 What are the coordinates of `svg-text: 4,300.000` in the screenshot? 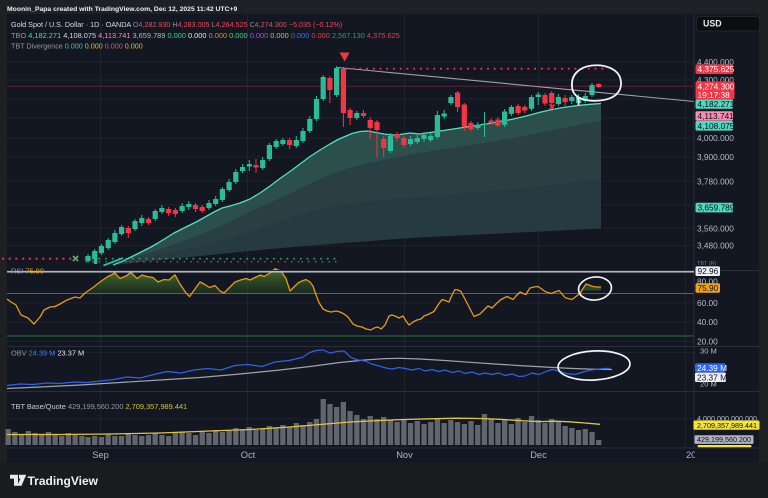 It's located at (715, 80).